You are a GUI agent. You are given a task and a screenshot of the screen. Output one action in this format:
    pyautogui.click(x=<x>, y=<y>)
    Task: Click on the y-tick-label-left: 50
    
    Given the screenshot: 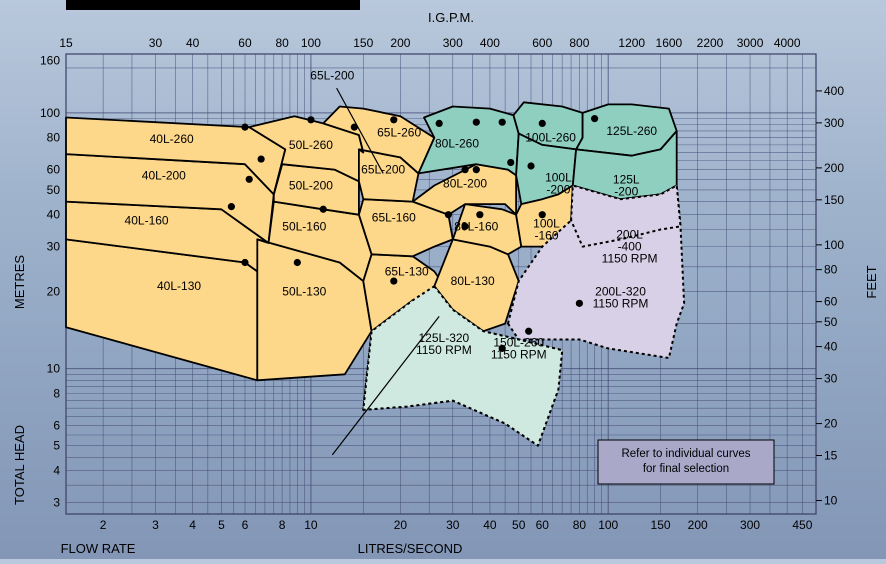 What is the action you would take?
    pyautogui.click(x=54, y=190)
    